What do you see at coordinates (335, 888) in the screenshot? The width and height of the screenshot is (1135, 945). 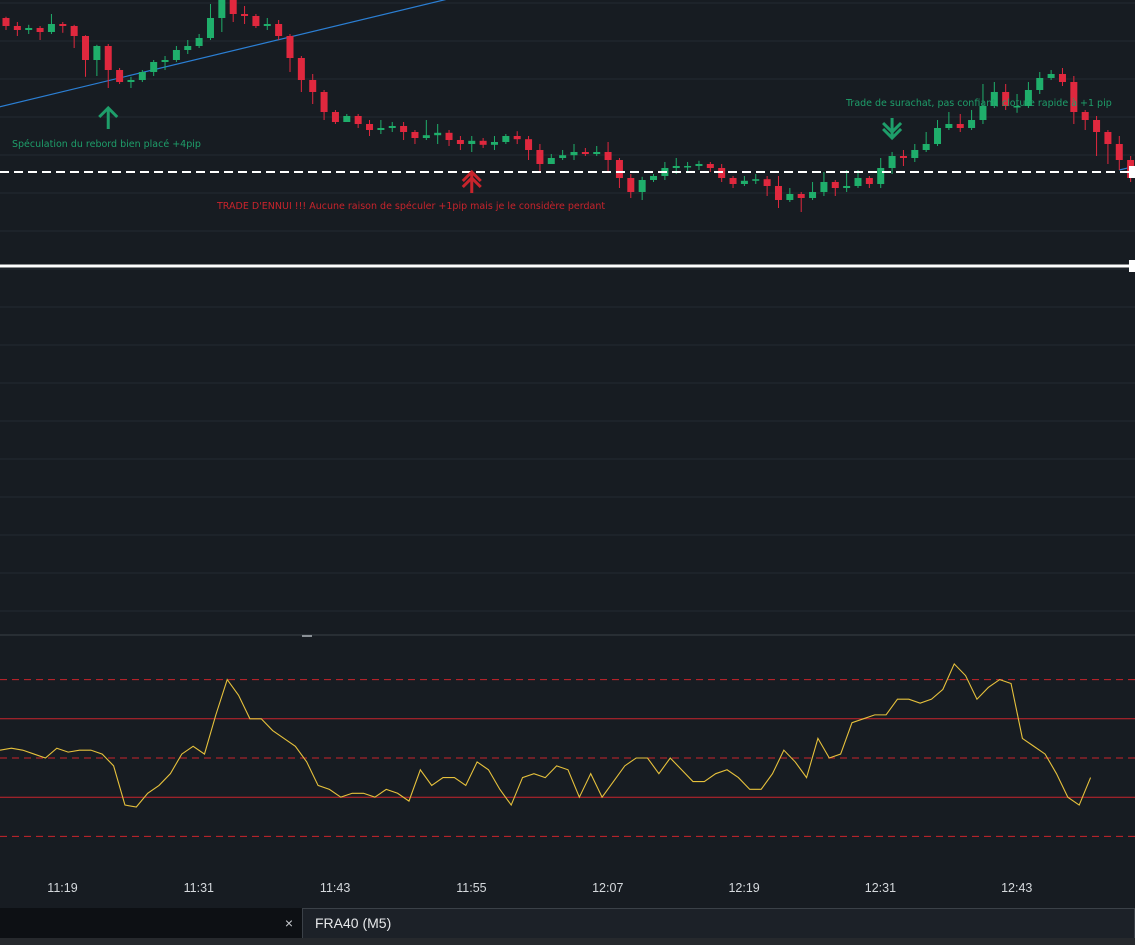 I see `time-label: 11:43` at bounding box center [335, 888].